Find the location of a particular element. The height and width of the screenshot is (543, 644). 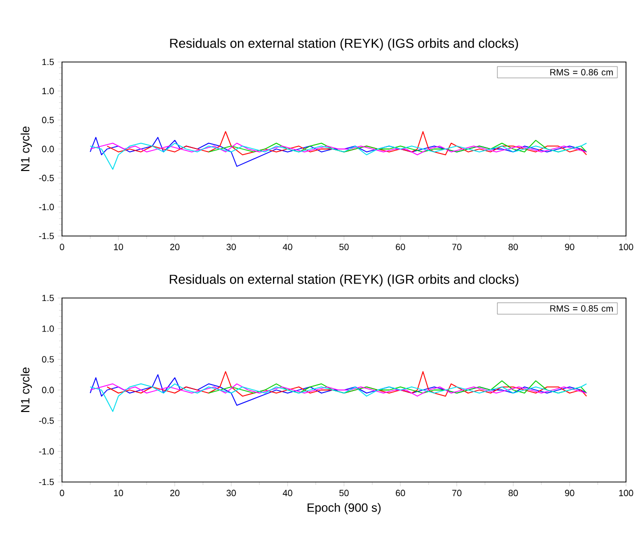

annotation: RMS = 0.85 cm is located at coordinates (581, 308).